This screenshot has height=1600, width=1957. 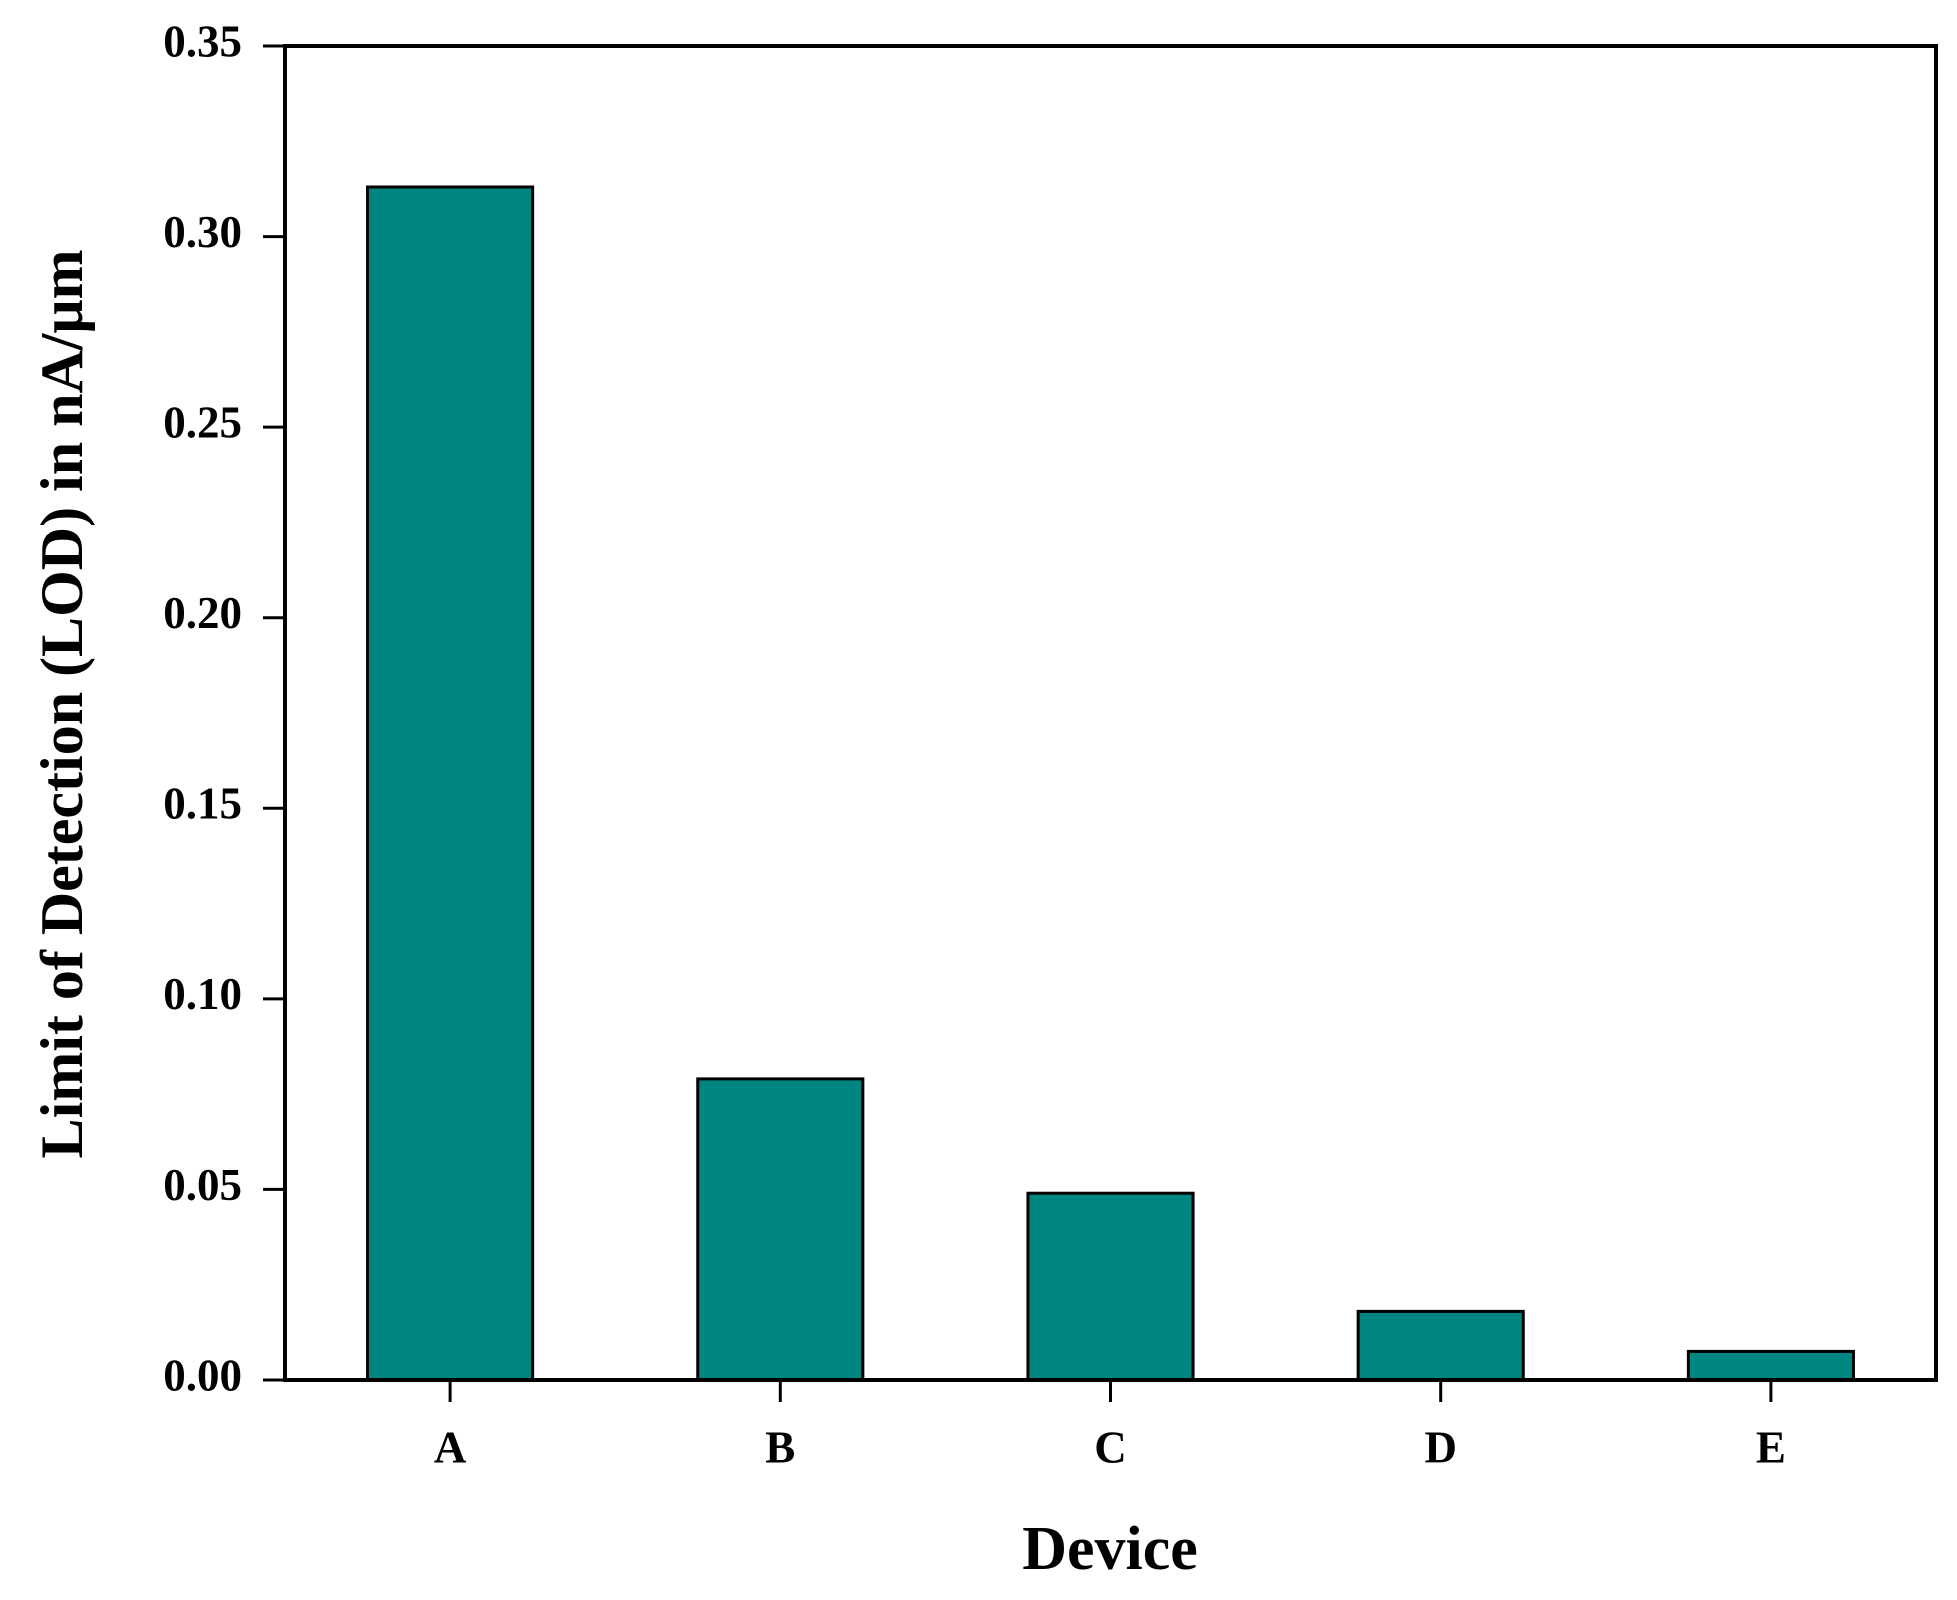 What do you see at coordinates (1110, 1447) in the screenshot?
I see `x-tick-label: C` at bounding box center [1110, 1447].